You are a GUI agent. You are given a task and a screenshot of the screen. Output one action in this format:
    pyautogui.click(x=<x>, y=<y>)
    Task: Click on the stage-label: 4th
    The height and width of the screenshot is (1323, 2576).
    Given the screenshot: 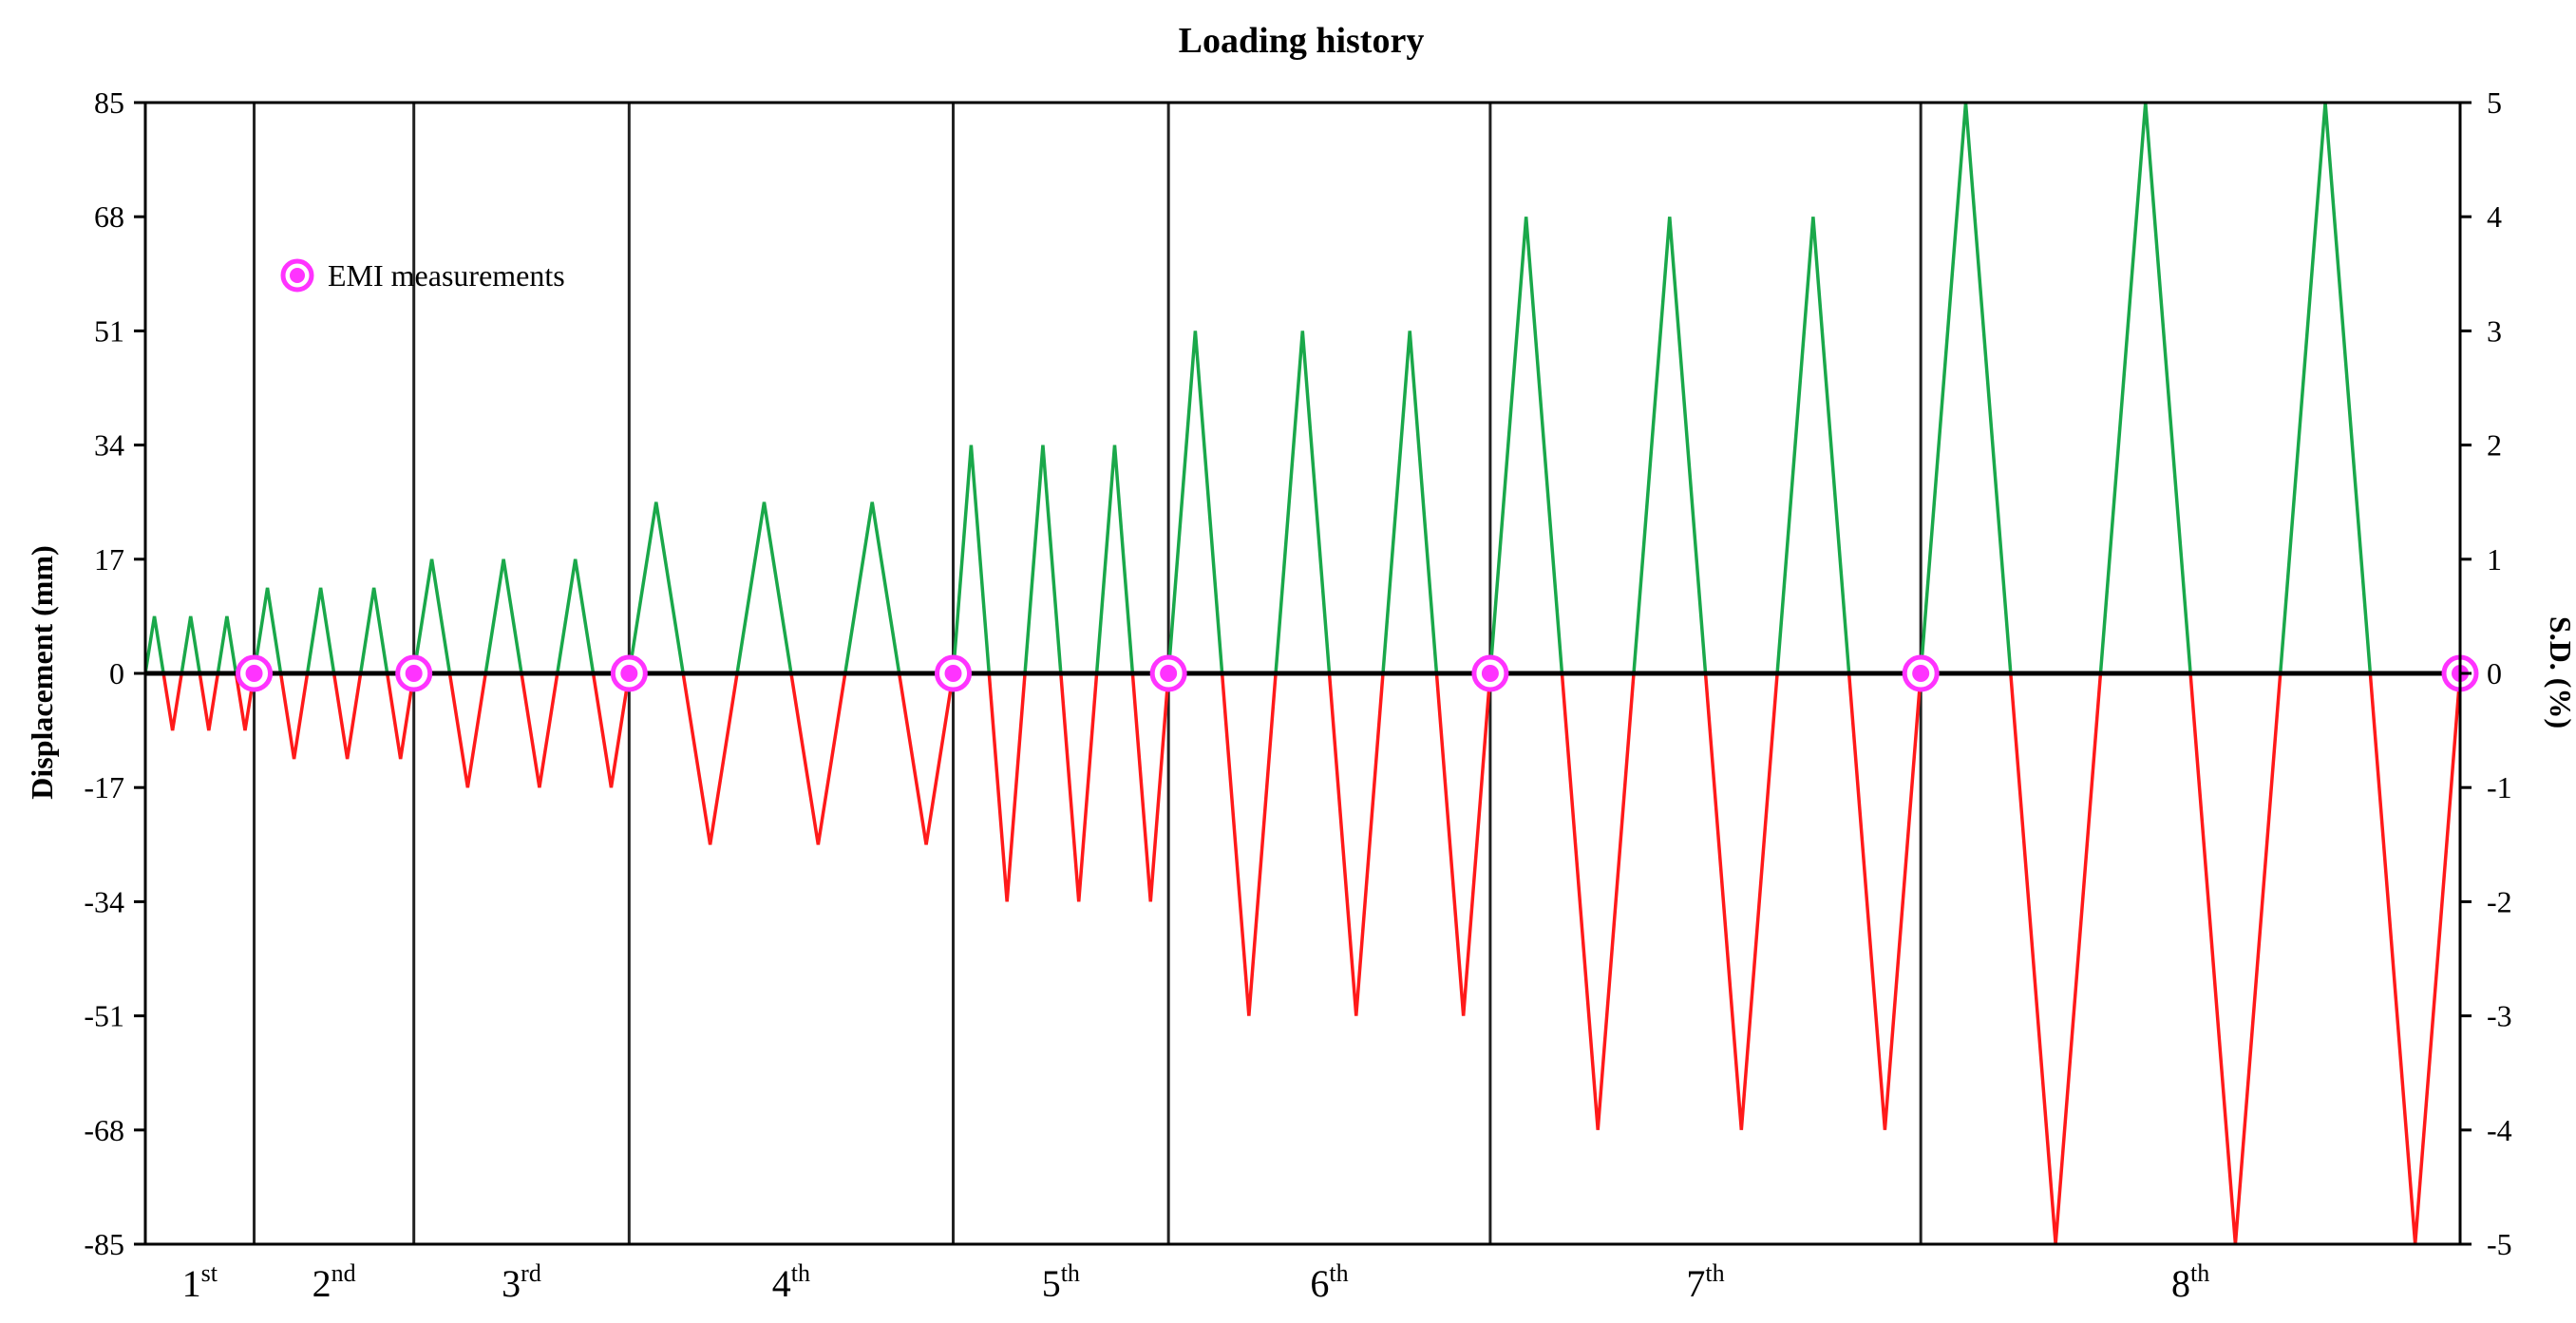 What is the action you would take?
    pyautogui.click(x=791, y=1282)
    